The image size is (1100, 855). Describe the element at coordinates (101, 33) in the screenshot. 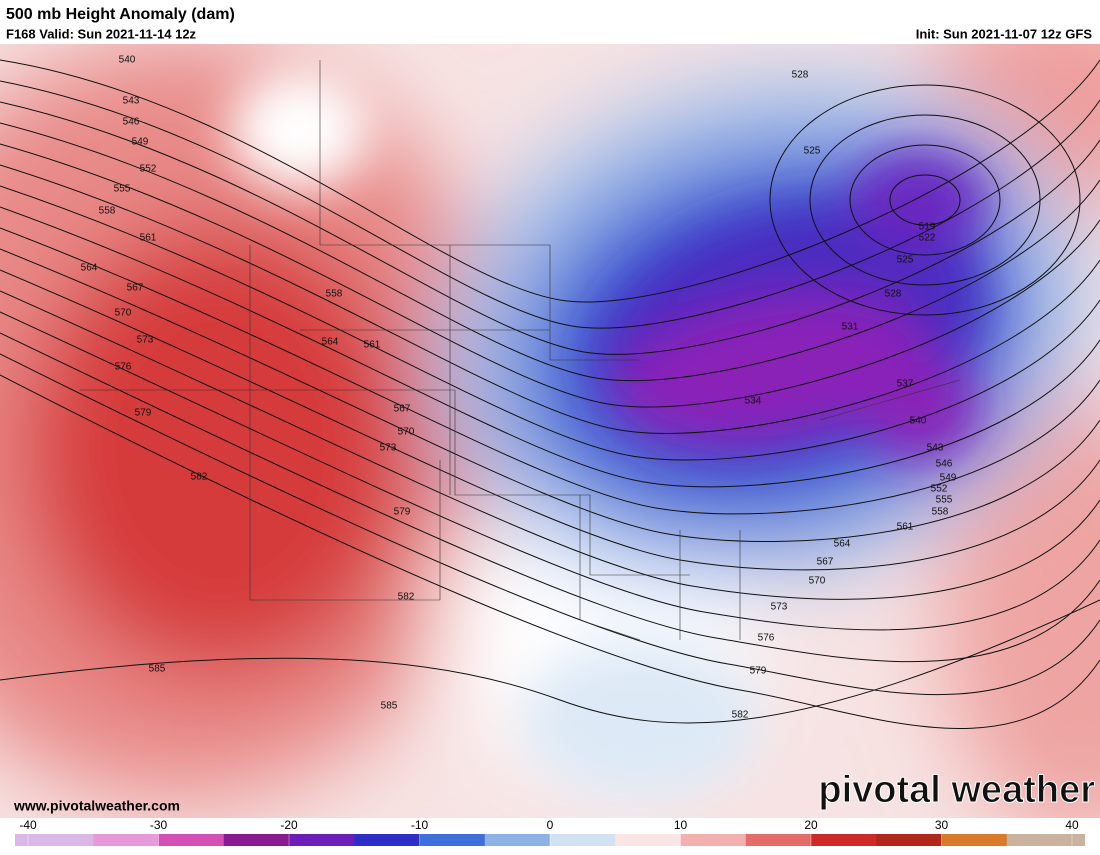

I see `valid-time: F168 Valid: Sun 2021-11-14 12z` at that location.